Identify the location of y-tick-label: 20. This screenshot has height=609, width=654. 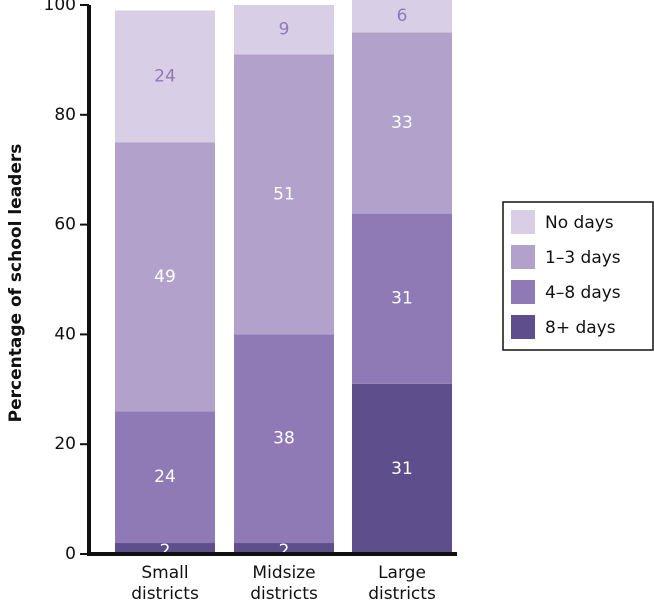
(65, 444).